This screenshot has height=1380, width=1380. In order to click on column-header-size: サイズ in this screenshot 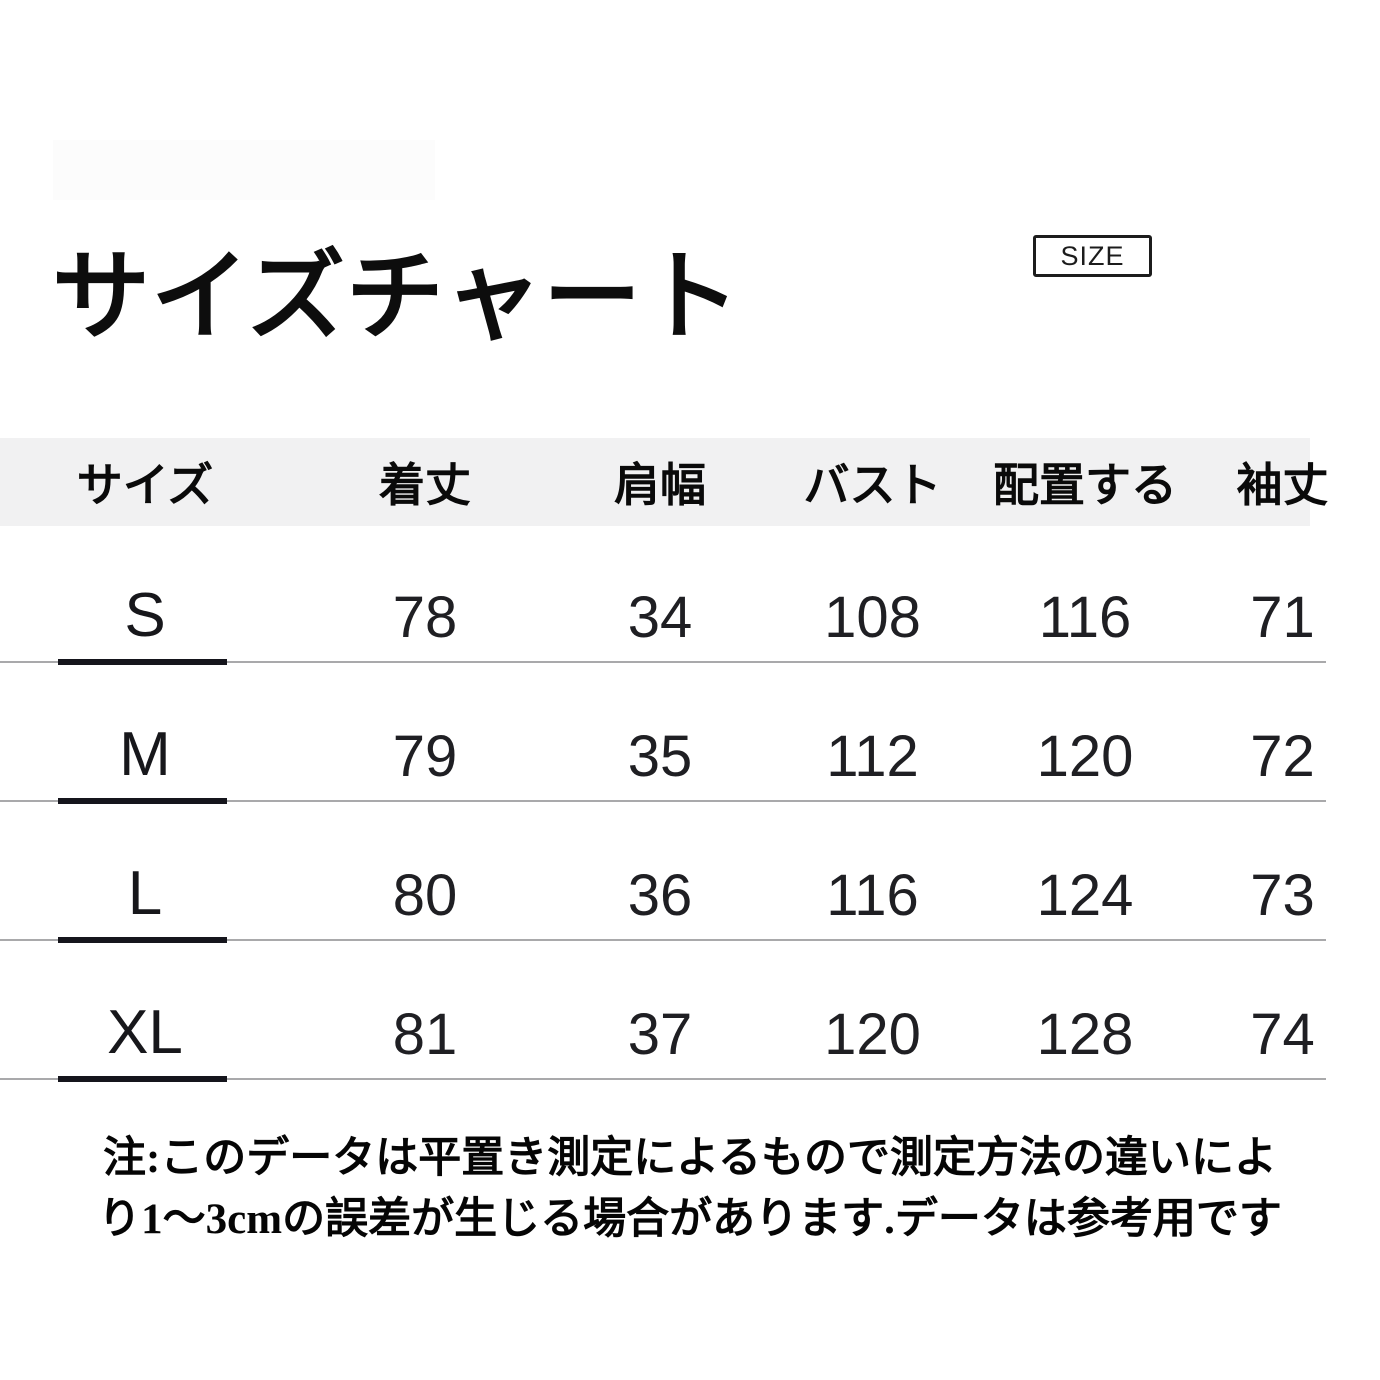, I will do `click(145, 485)`.